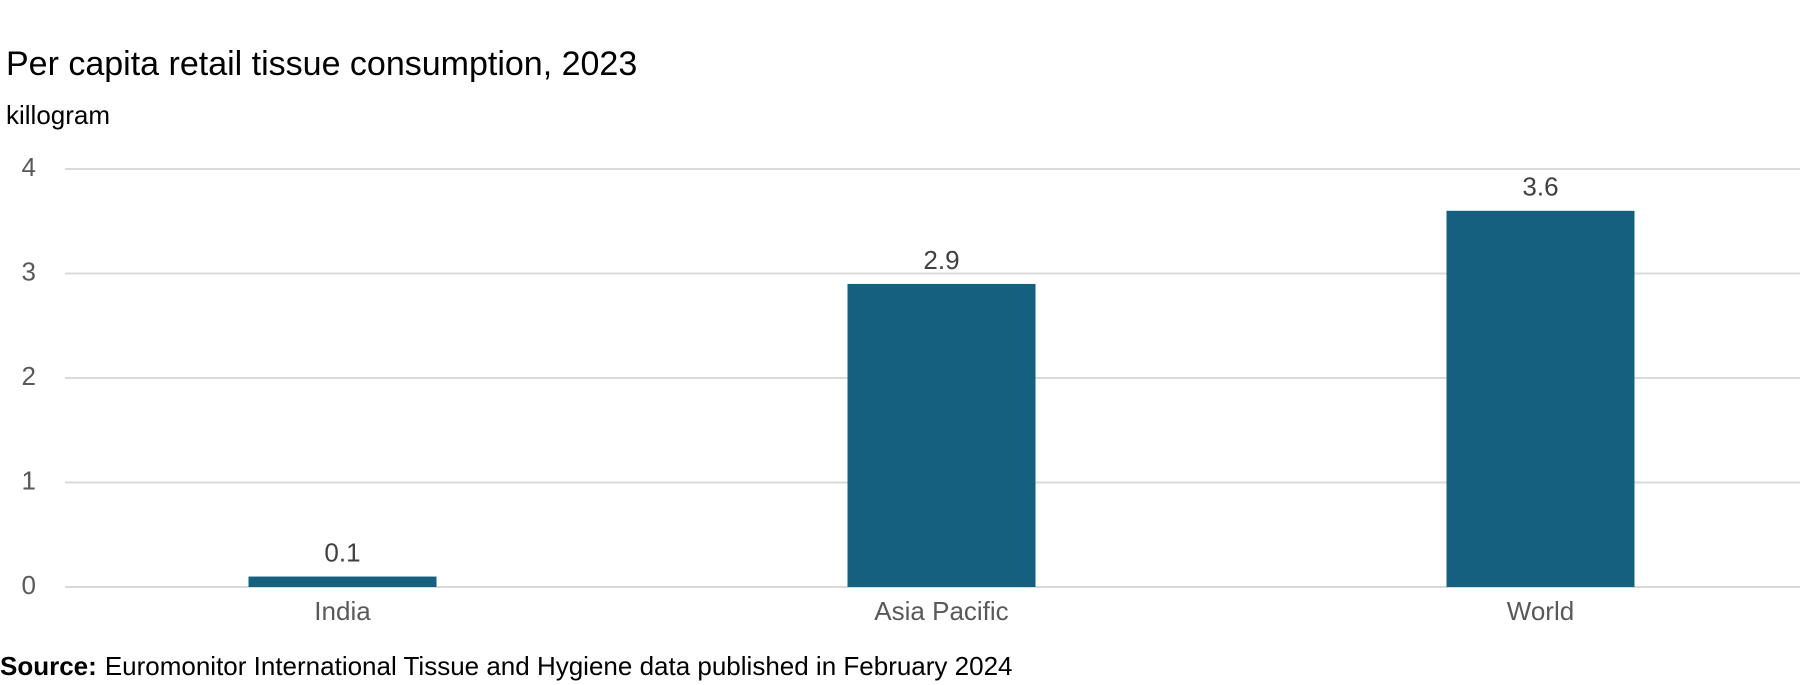  Describe the element at coordinates (48, 666) in the screenshot. I see `source-label: Source:` at that location.